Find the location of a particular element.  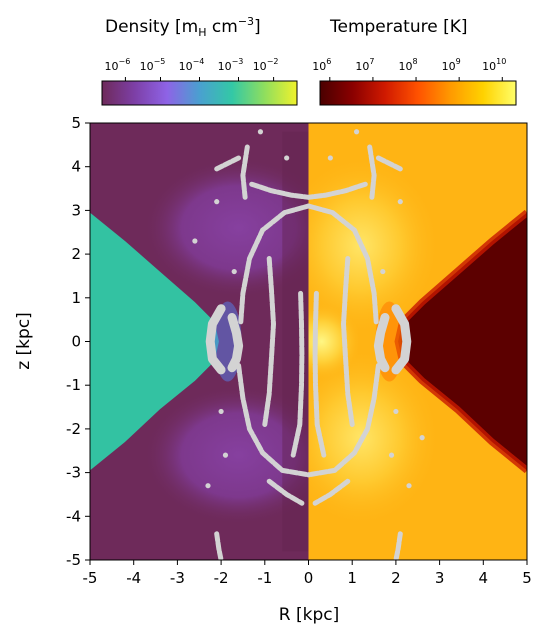

colorbar-tick-label: 10⁷ is located at coordinates (364, 65).